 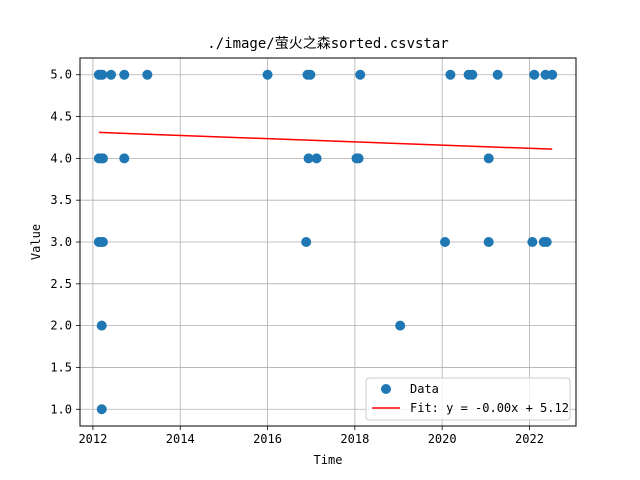 I want to click on legend-box, so click(x=468, y=399).